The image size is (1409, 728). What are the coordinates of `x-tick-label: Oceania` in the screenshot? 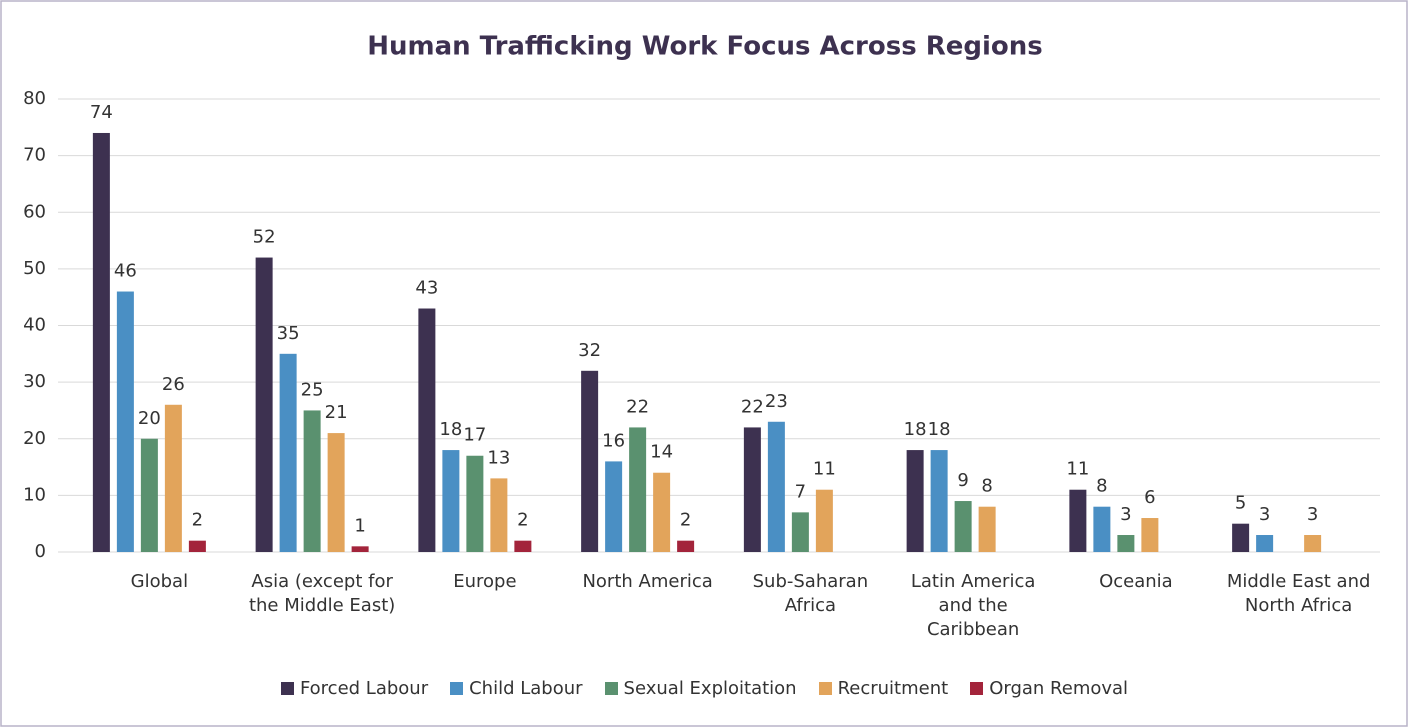 It's located at (1136, 581).